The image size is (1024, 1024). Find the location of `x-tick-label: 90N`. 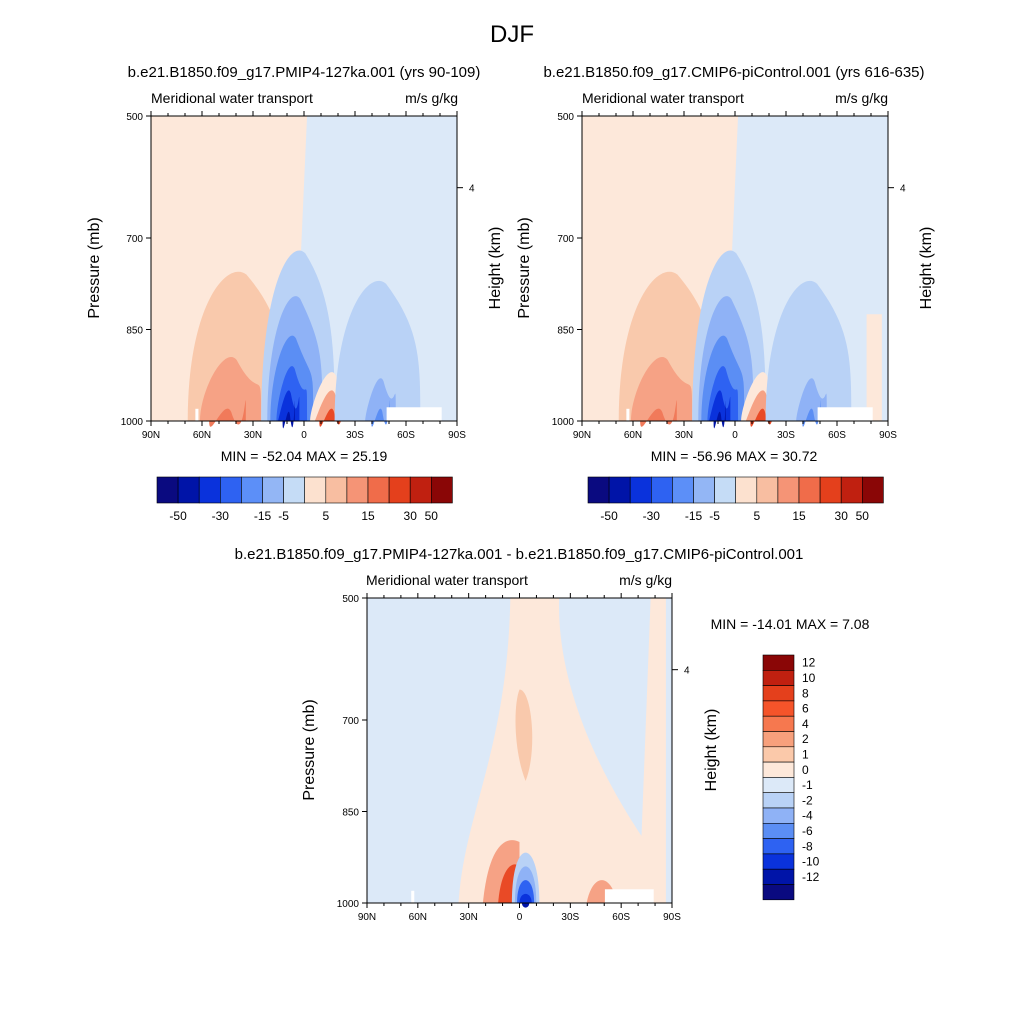

x-tick-label: 90N is located at coordinates (582, 435).